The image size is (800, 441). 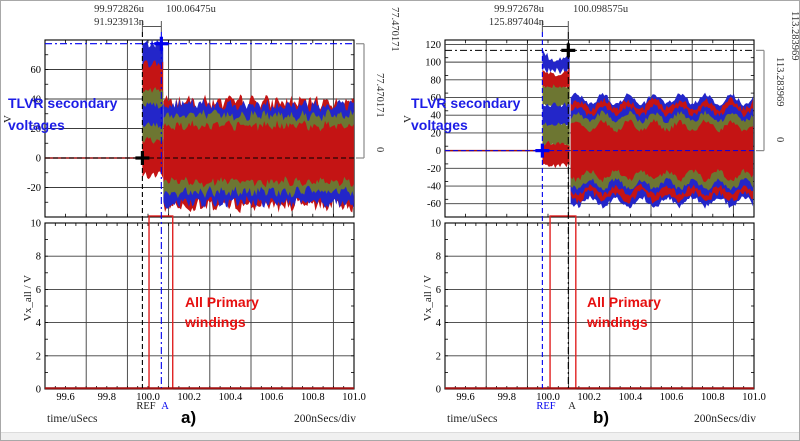 I want to click on panel-caption: b), so click(x=601, y=417).